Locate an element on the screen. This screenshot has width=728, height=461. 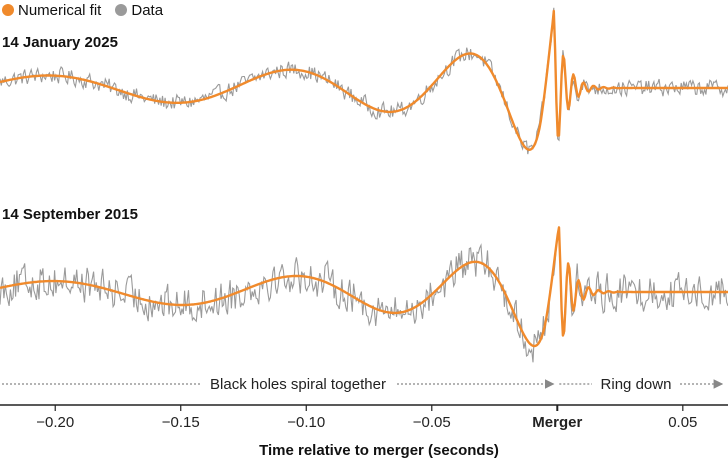
x-tick-label: −0.20 is located at coordinates (55, 422).